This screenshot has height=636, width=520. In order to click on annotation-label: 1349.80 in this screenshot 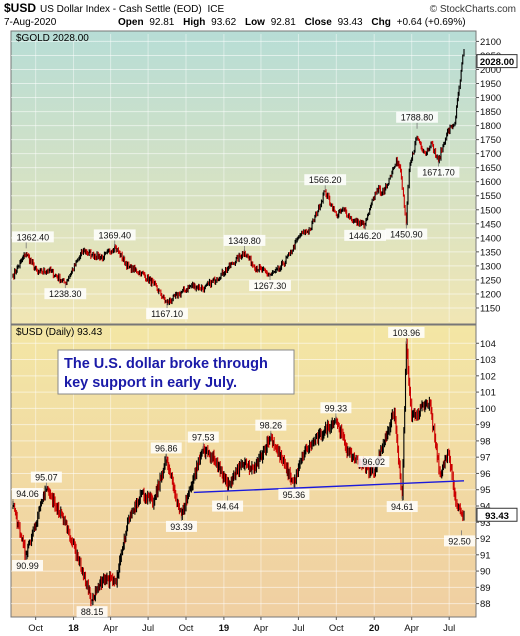, I will do `click(244, 241)`.